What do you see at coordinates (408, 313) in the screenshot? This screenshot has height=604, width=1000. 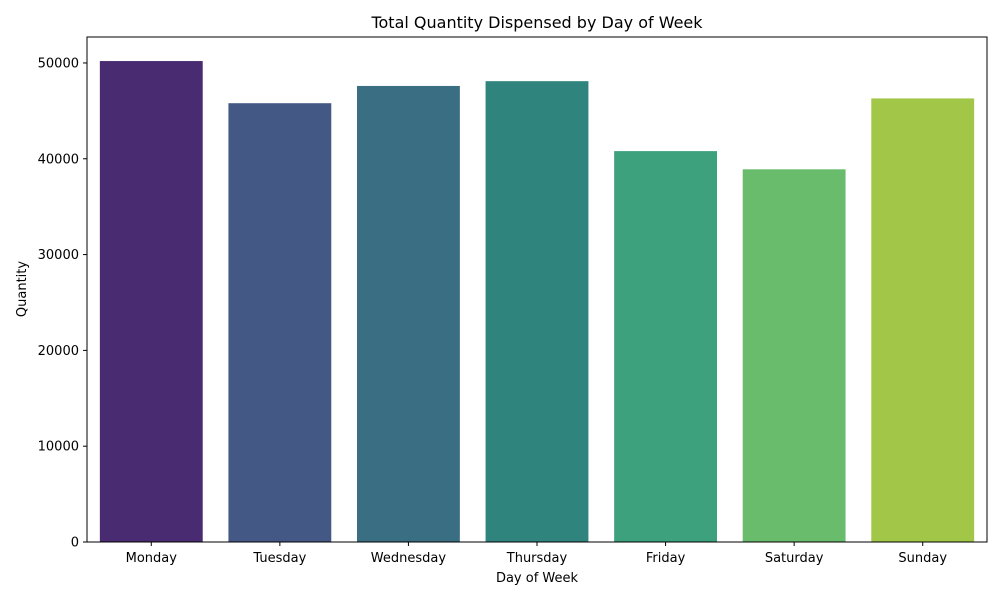 I see `bar-wednesday` at bounding box center [408, 313].